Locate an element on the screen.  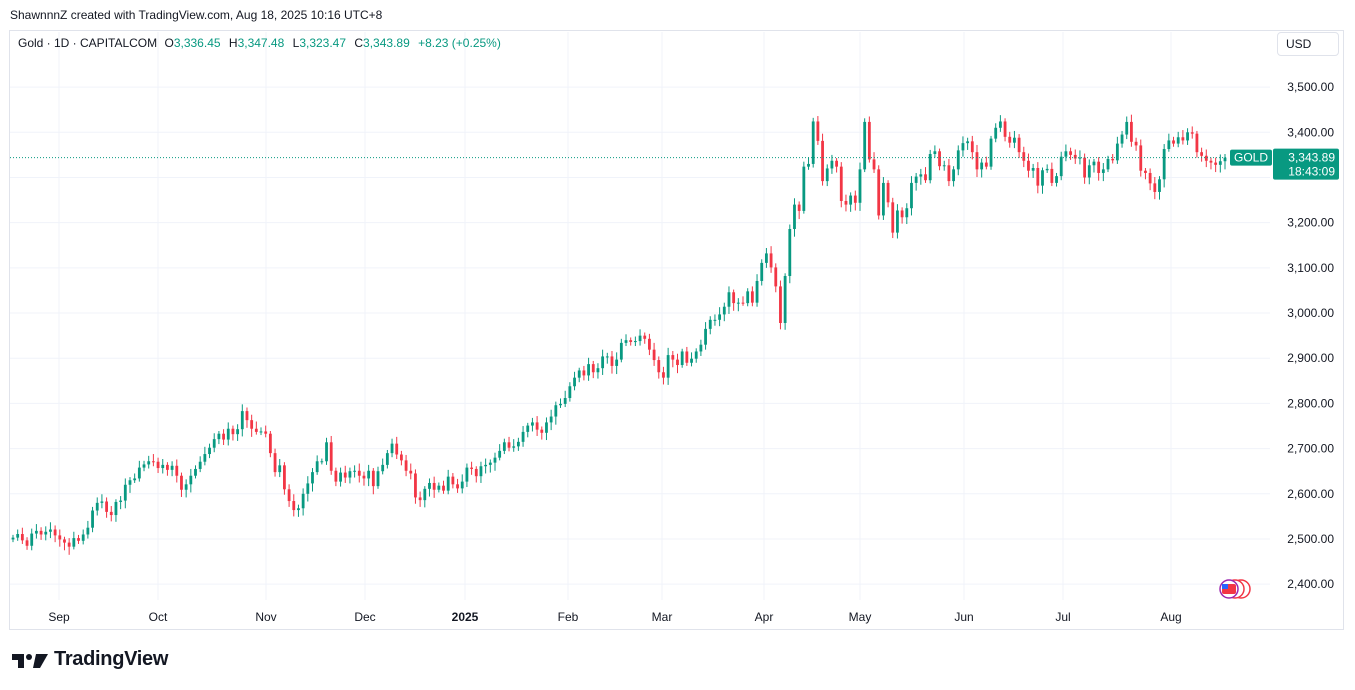
last-price-text: 3,343.89 is located at coordinates (1311, 158).